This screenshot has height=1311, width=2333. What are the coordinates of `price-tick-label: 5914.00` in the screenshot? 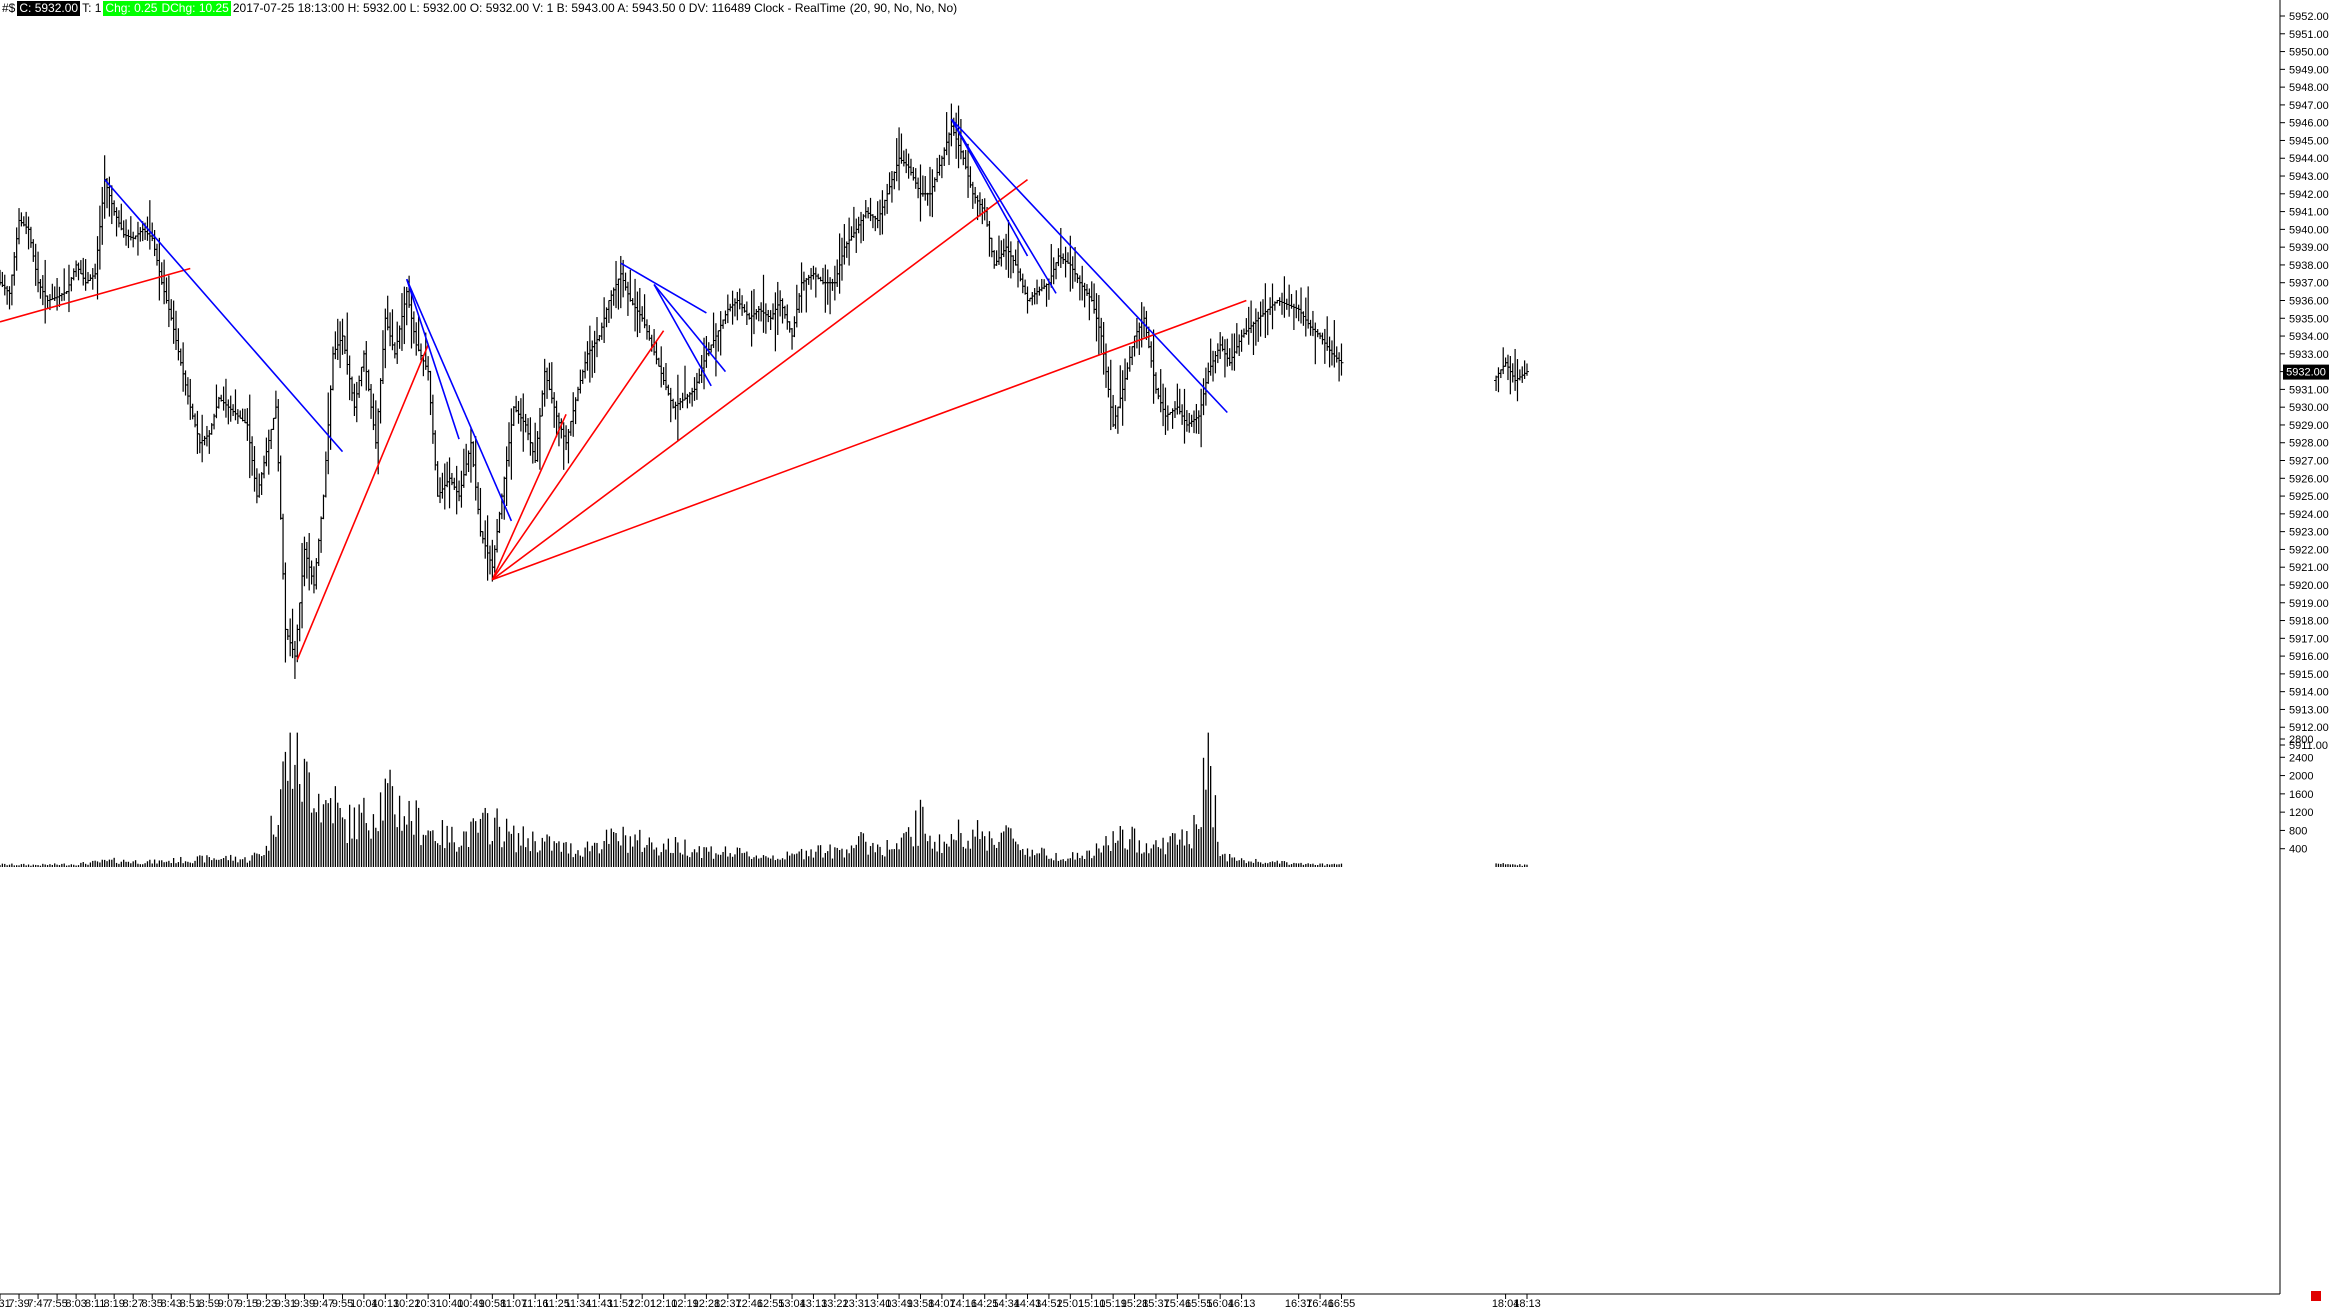 It's located at (2309, 693).